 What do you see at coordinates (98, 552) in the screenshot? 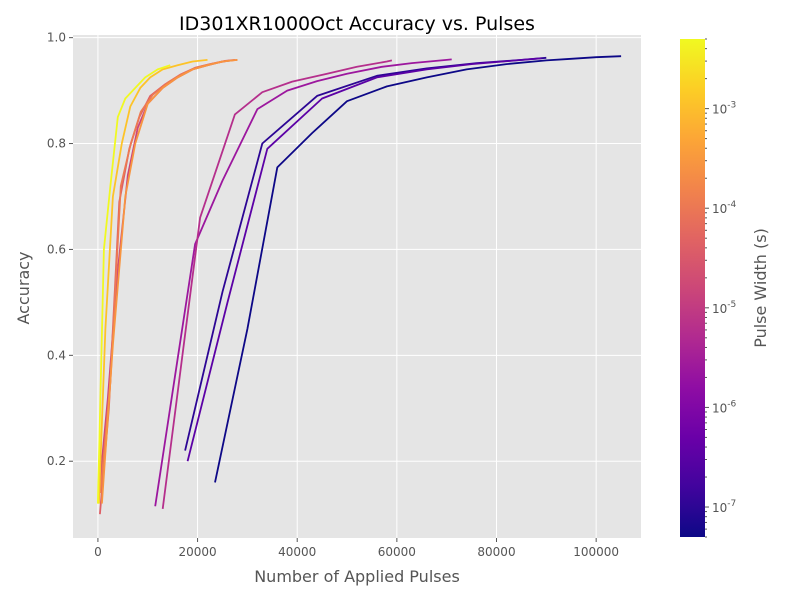
I see `x-tick-label: 0` at bounding box center [98, 552].